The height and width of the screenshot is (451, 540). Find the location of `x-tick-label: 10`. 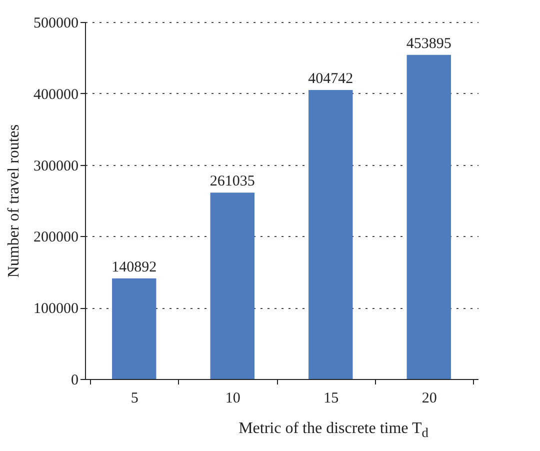

x-tick-label: 10 is located at coordinates (232, 398).